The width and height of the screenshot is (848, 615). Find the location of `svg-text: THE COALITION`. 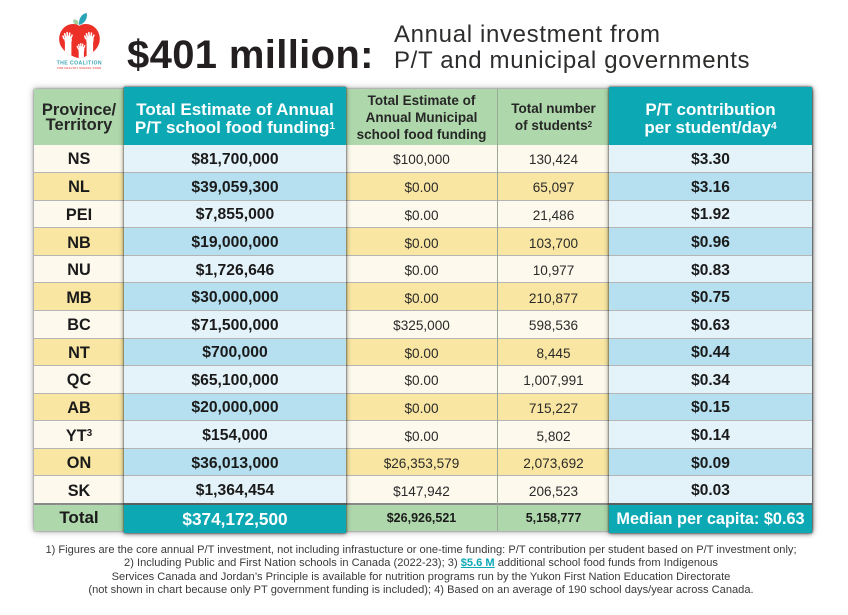

svg-text: THE COALITION is located at coordinates (79, 64).